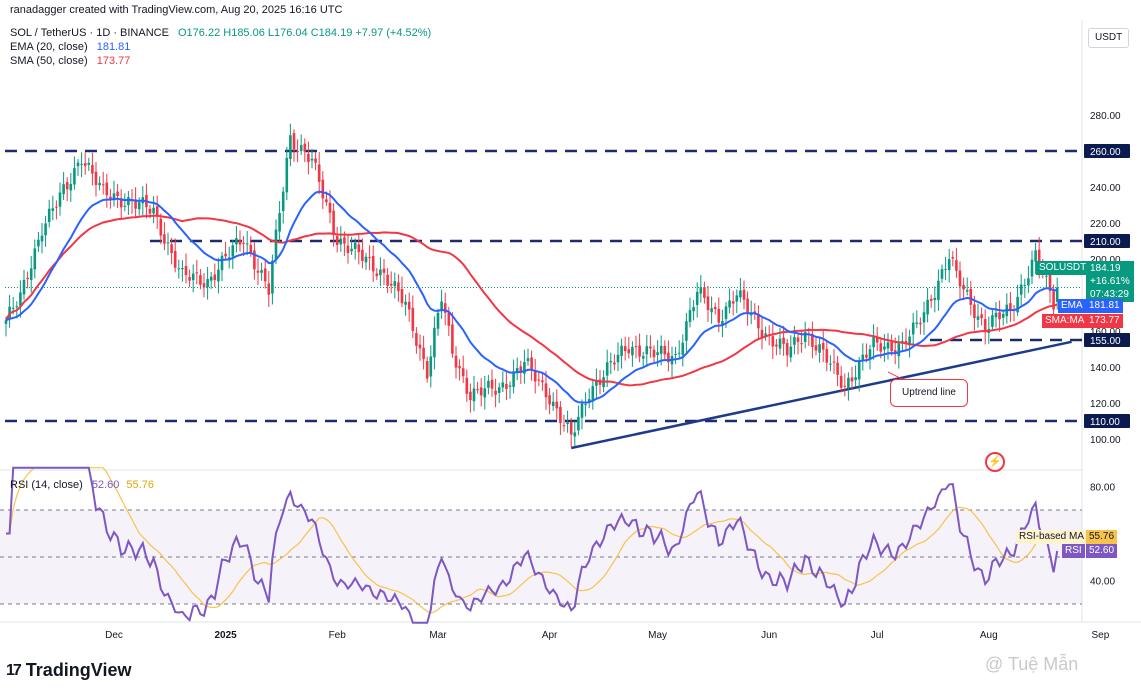  I want to click on currency-button: USDT, so click(1109, 38).